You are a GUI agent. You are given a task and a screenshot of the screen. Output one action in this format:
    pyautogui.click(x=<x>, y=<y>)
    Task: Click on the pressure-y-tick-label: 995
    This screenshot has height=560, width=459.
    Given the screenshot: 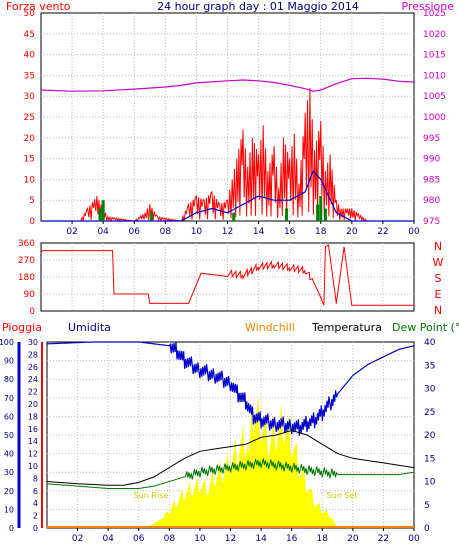 What is the action you would take?
    pyautogui.click(x=431, y=139)
    